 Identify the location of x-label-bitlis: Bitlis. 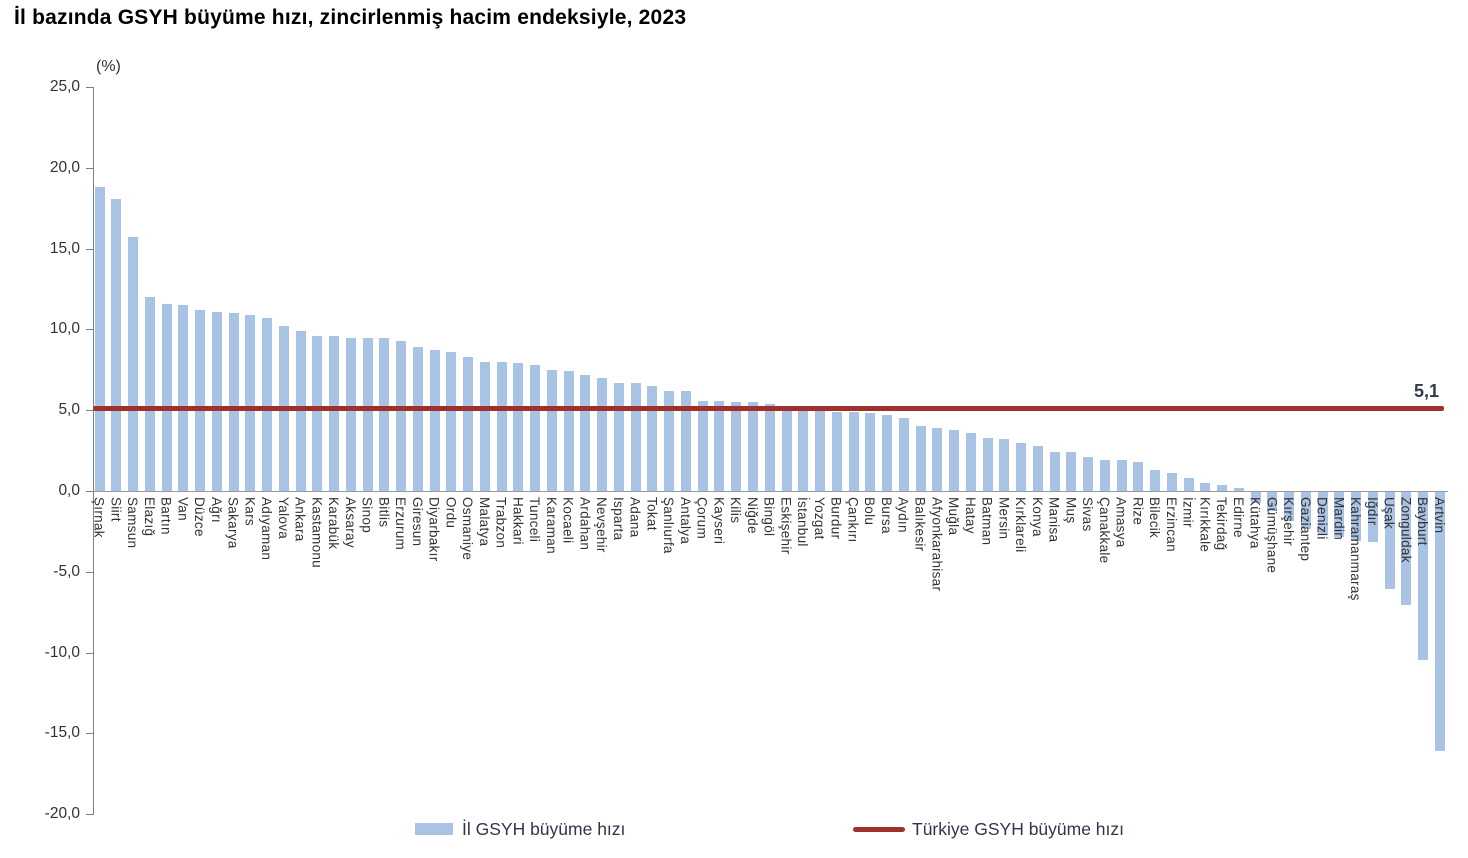
(384, 512).